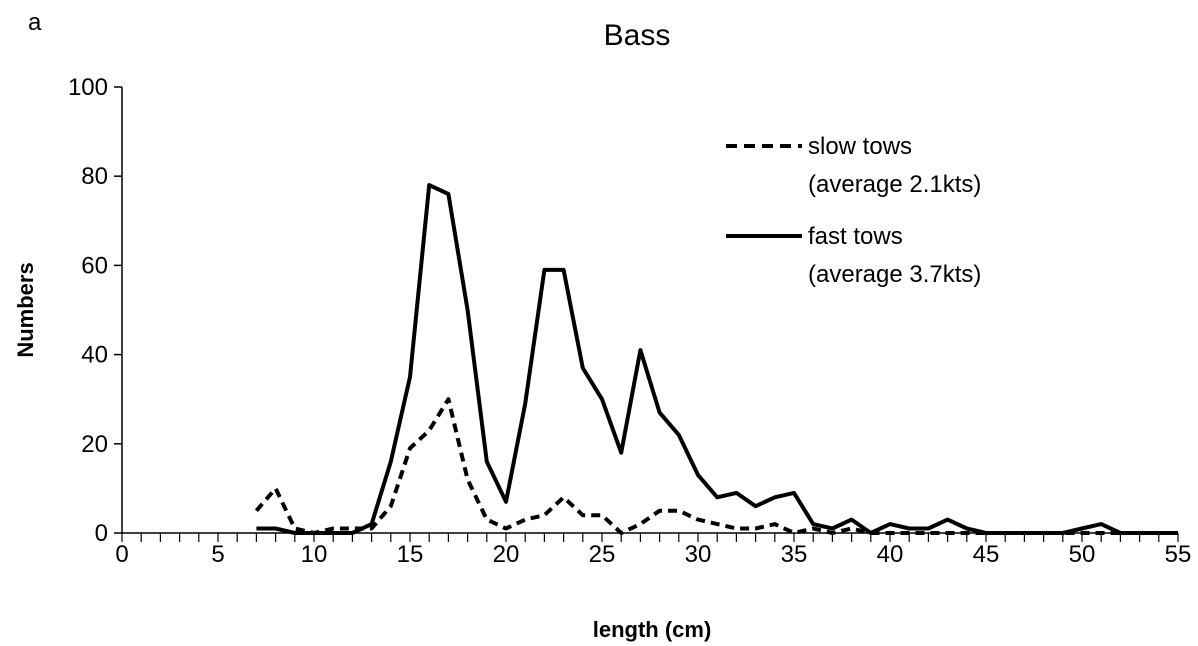 The image size is (1198, 646). Describe the element at coordinates (121, 554) in the screenshot. I see `x-tick-label: 0` at that location.